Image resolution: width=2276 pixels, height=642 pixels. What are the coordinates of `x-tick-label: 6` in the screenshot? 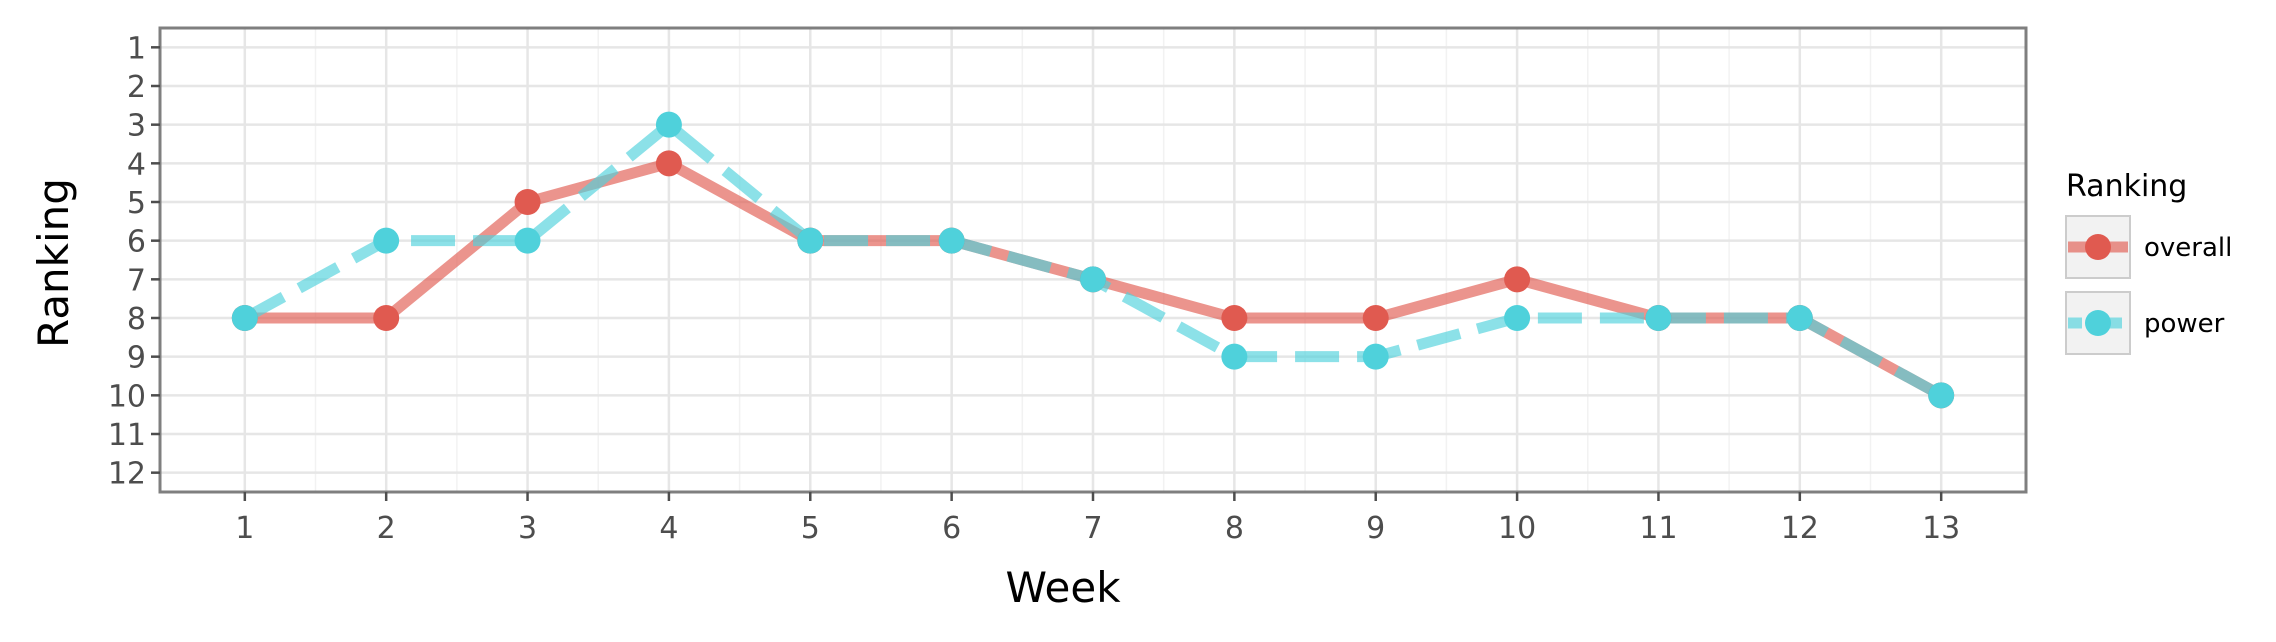 It's located at (951, 528).